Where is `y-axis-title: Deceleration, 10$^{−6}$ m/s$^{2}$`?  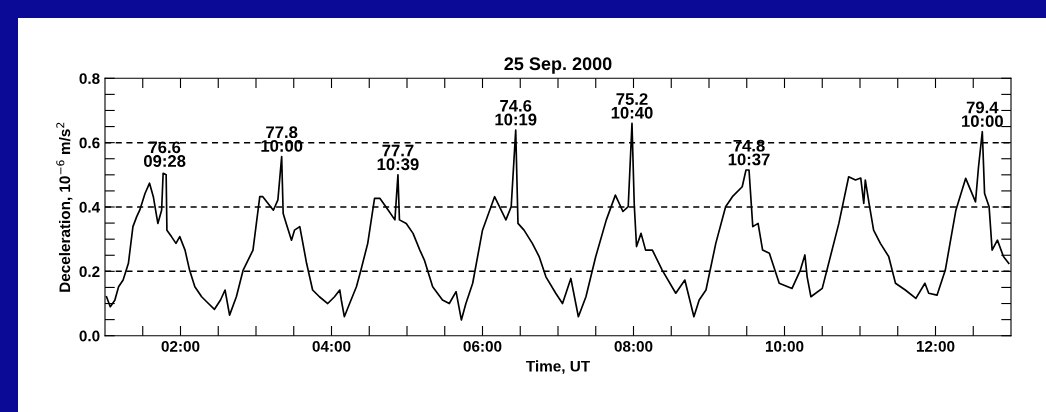 y-axis-title: Deceleration, 10$^{−6}$ m/s$^{2}$ is located at coordinates (64, 207).